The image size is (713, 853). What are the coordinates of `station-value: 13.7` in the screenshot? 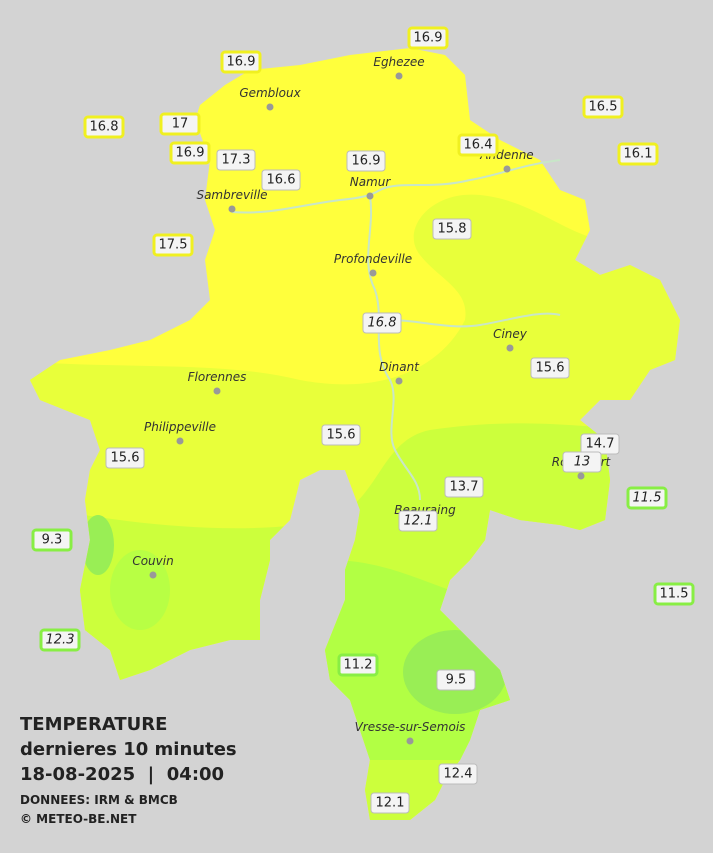 It's located at (464, 487).